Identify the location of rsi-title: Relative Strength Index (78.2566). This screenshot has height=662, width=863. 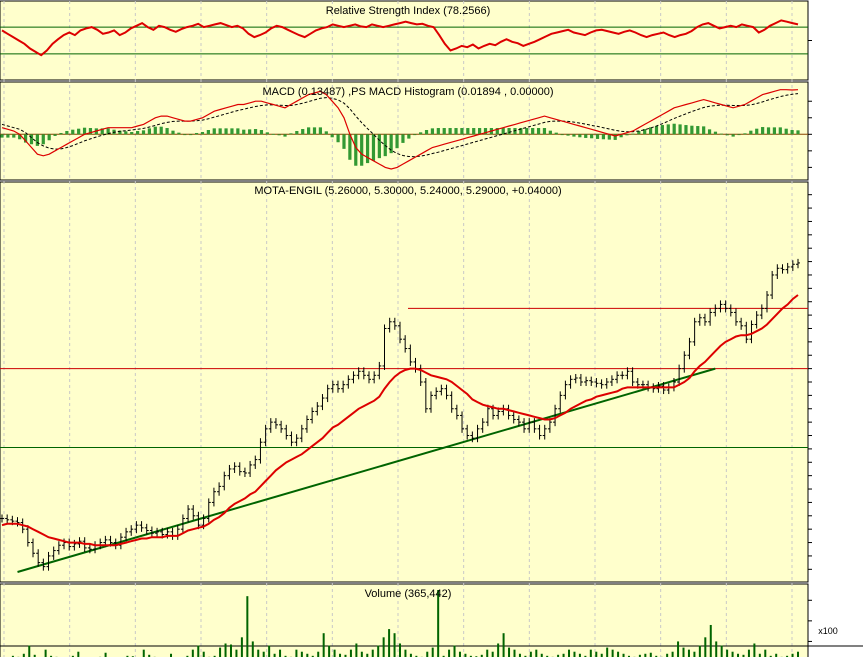
(408, 11).